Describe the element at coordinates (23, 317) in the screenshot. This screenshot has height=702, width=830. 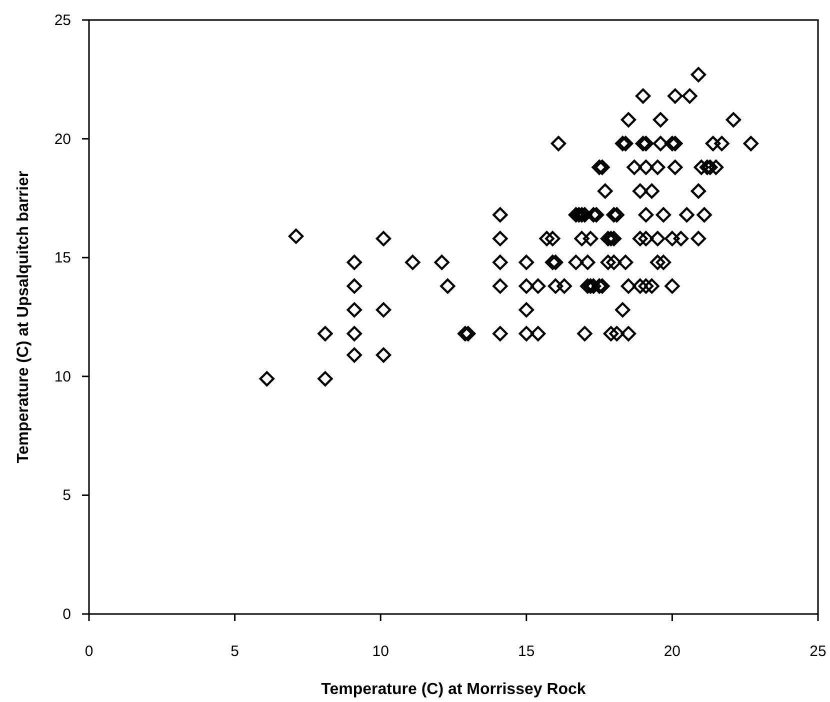
I see `y-axis-title: Temperature (C) at Upsalquitch barrier` at that location.